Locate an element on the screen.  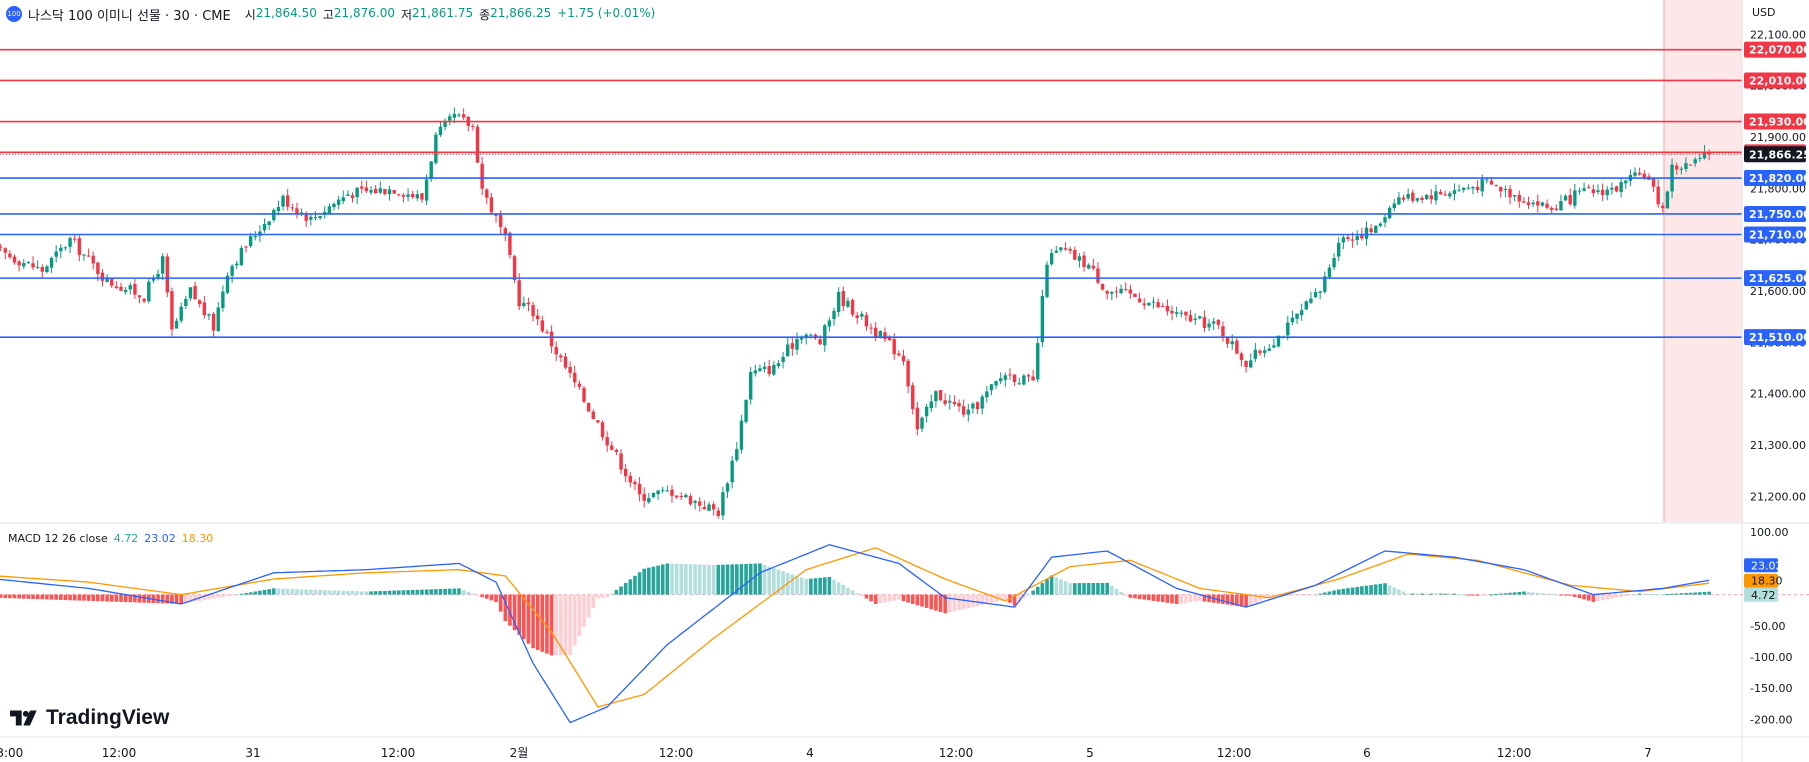
macd-tick-label: -50.00 is located at coordinates (1767, 626).